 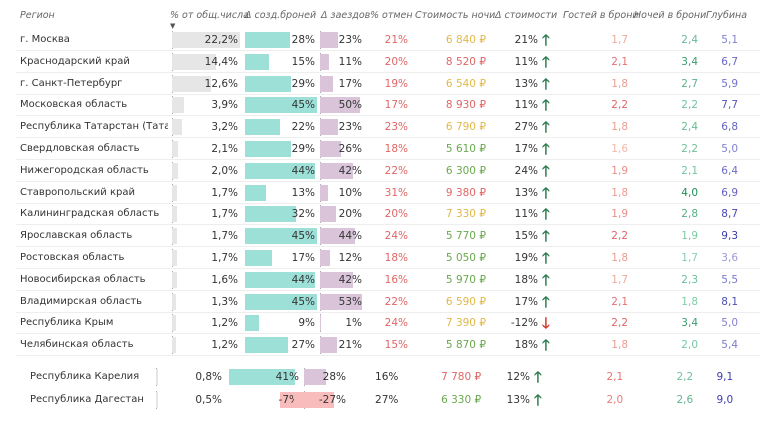 What do you see at coordinates (334, 377) in the screenshot?
I see `checkins-value: 28%` at bounding box center [334, 377].